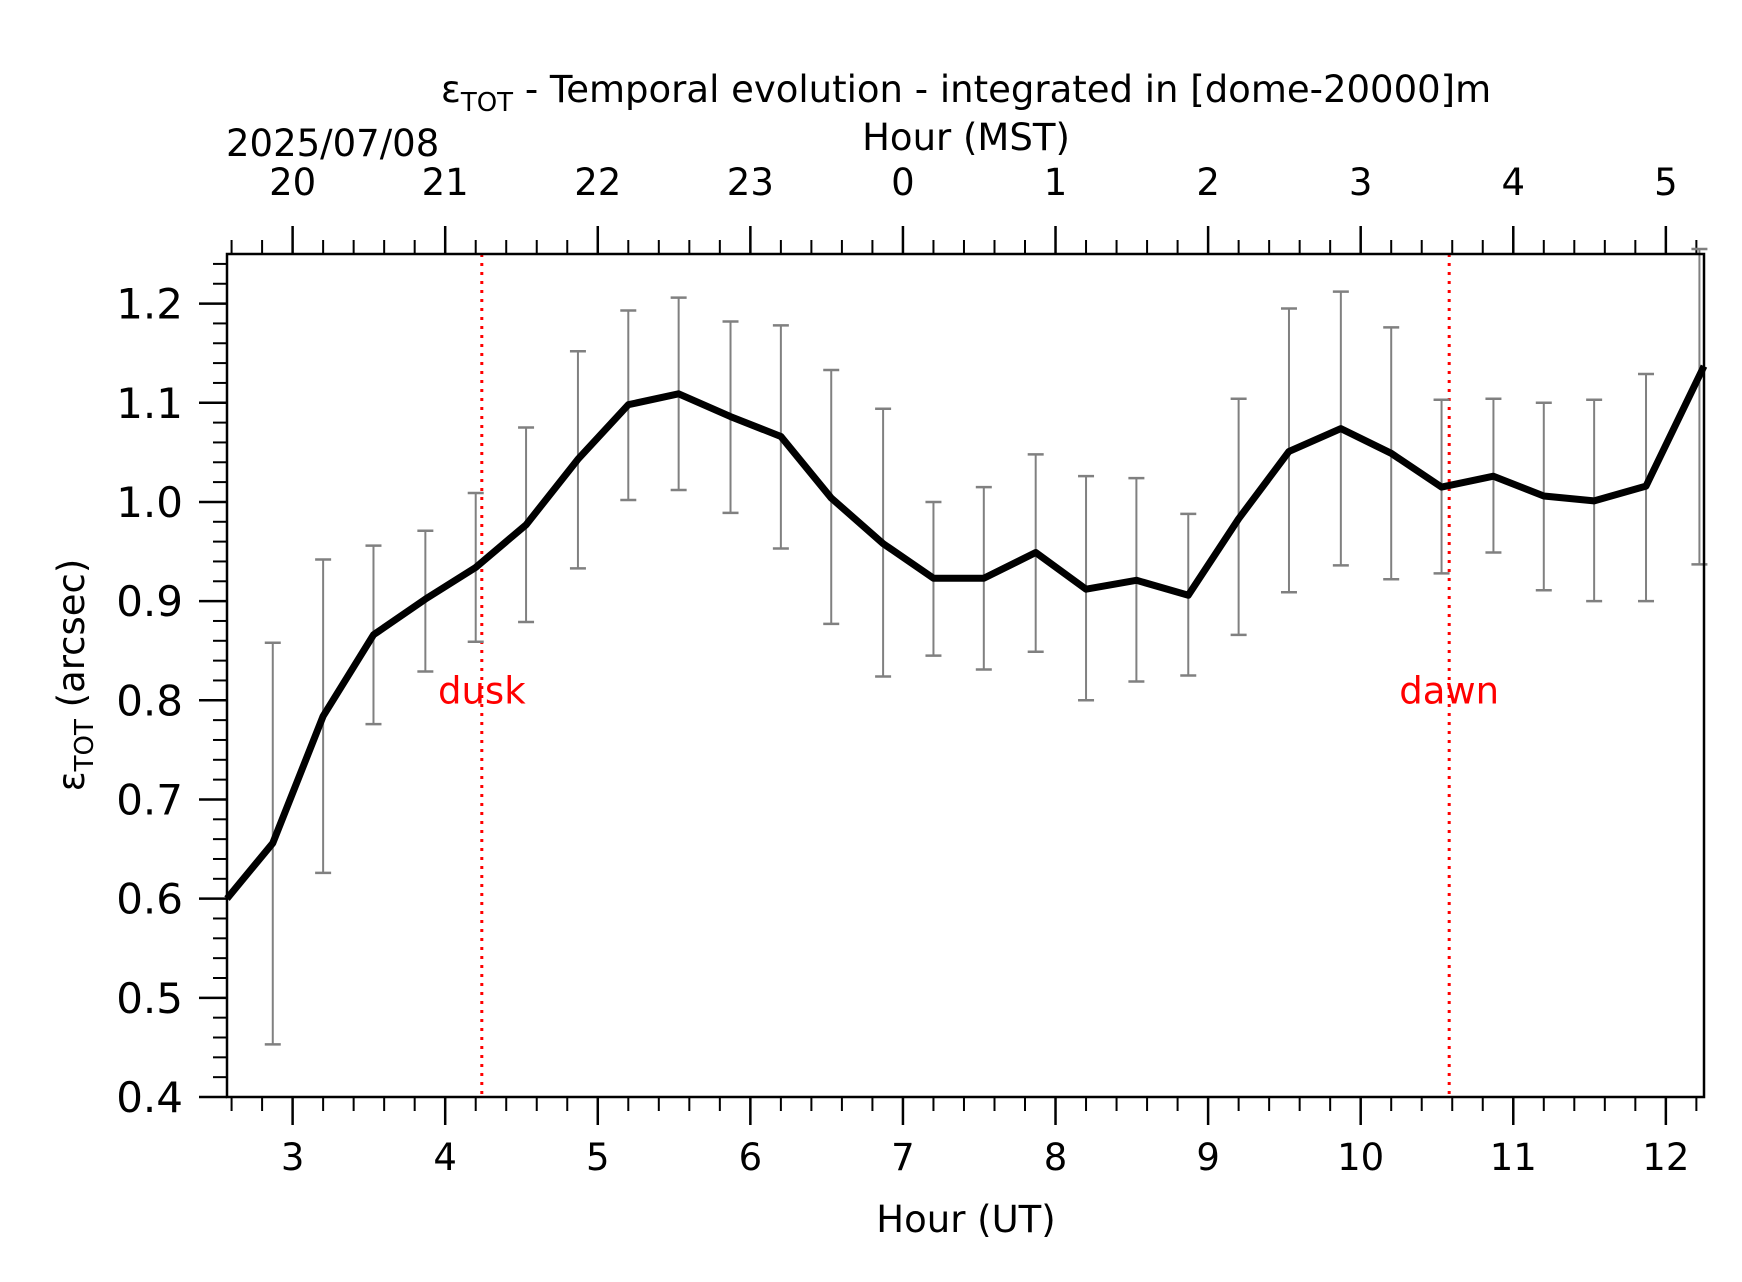  I want to click on top-tick-label: 5, so click(1666, 182).